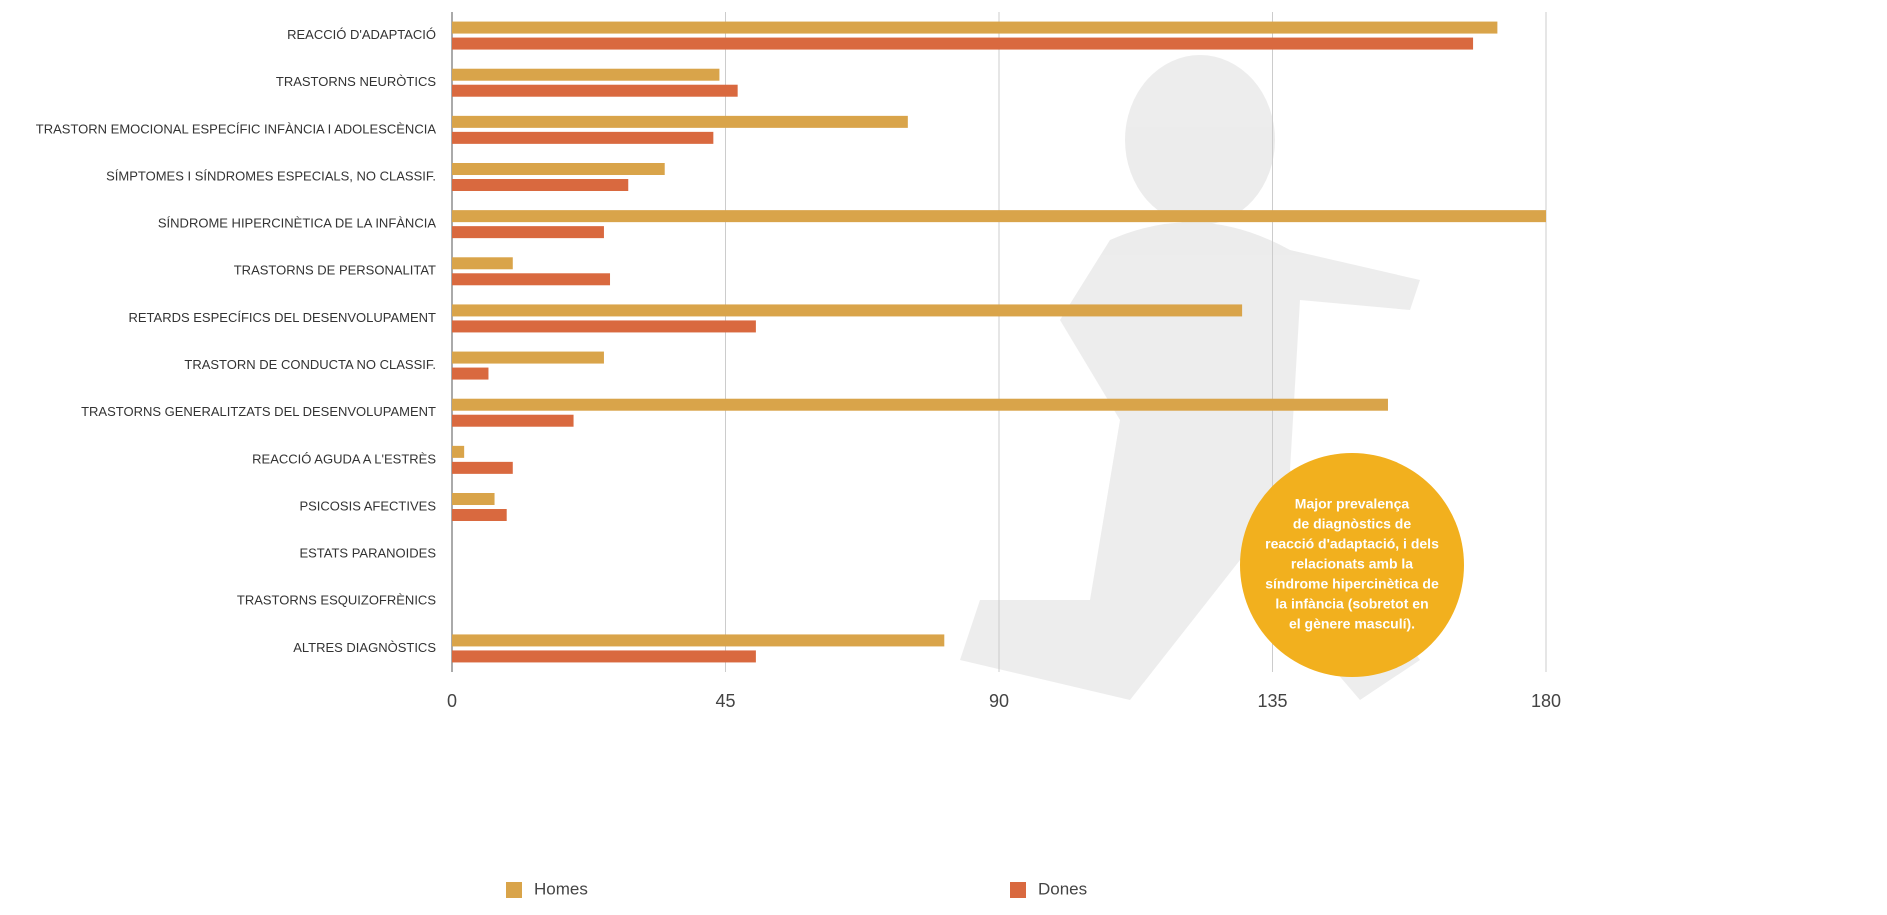 This screenshot has width=1887, height=915. What do you see at coordinates (335, 270) in the screenshot?
I see `y-tick-label: TRASTORNS DE PERSONALITAT` at bounding box center [335, 270].